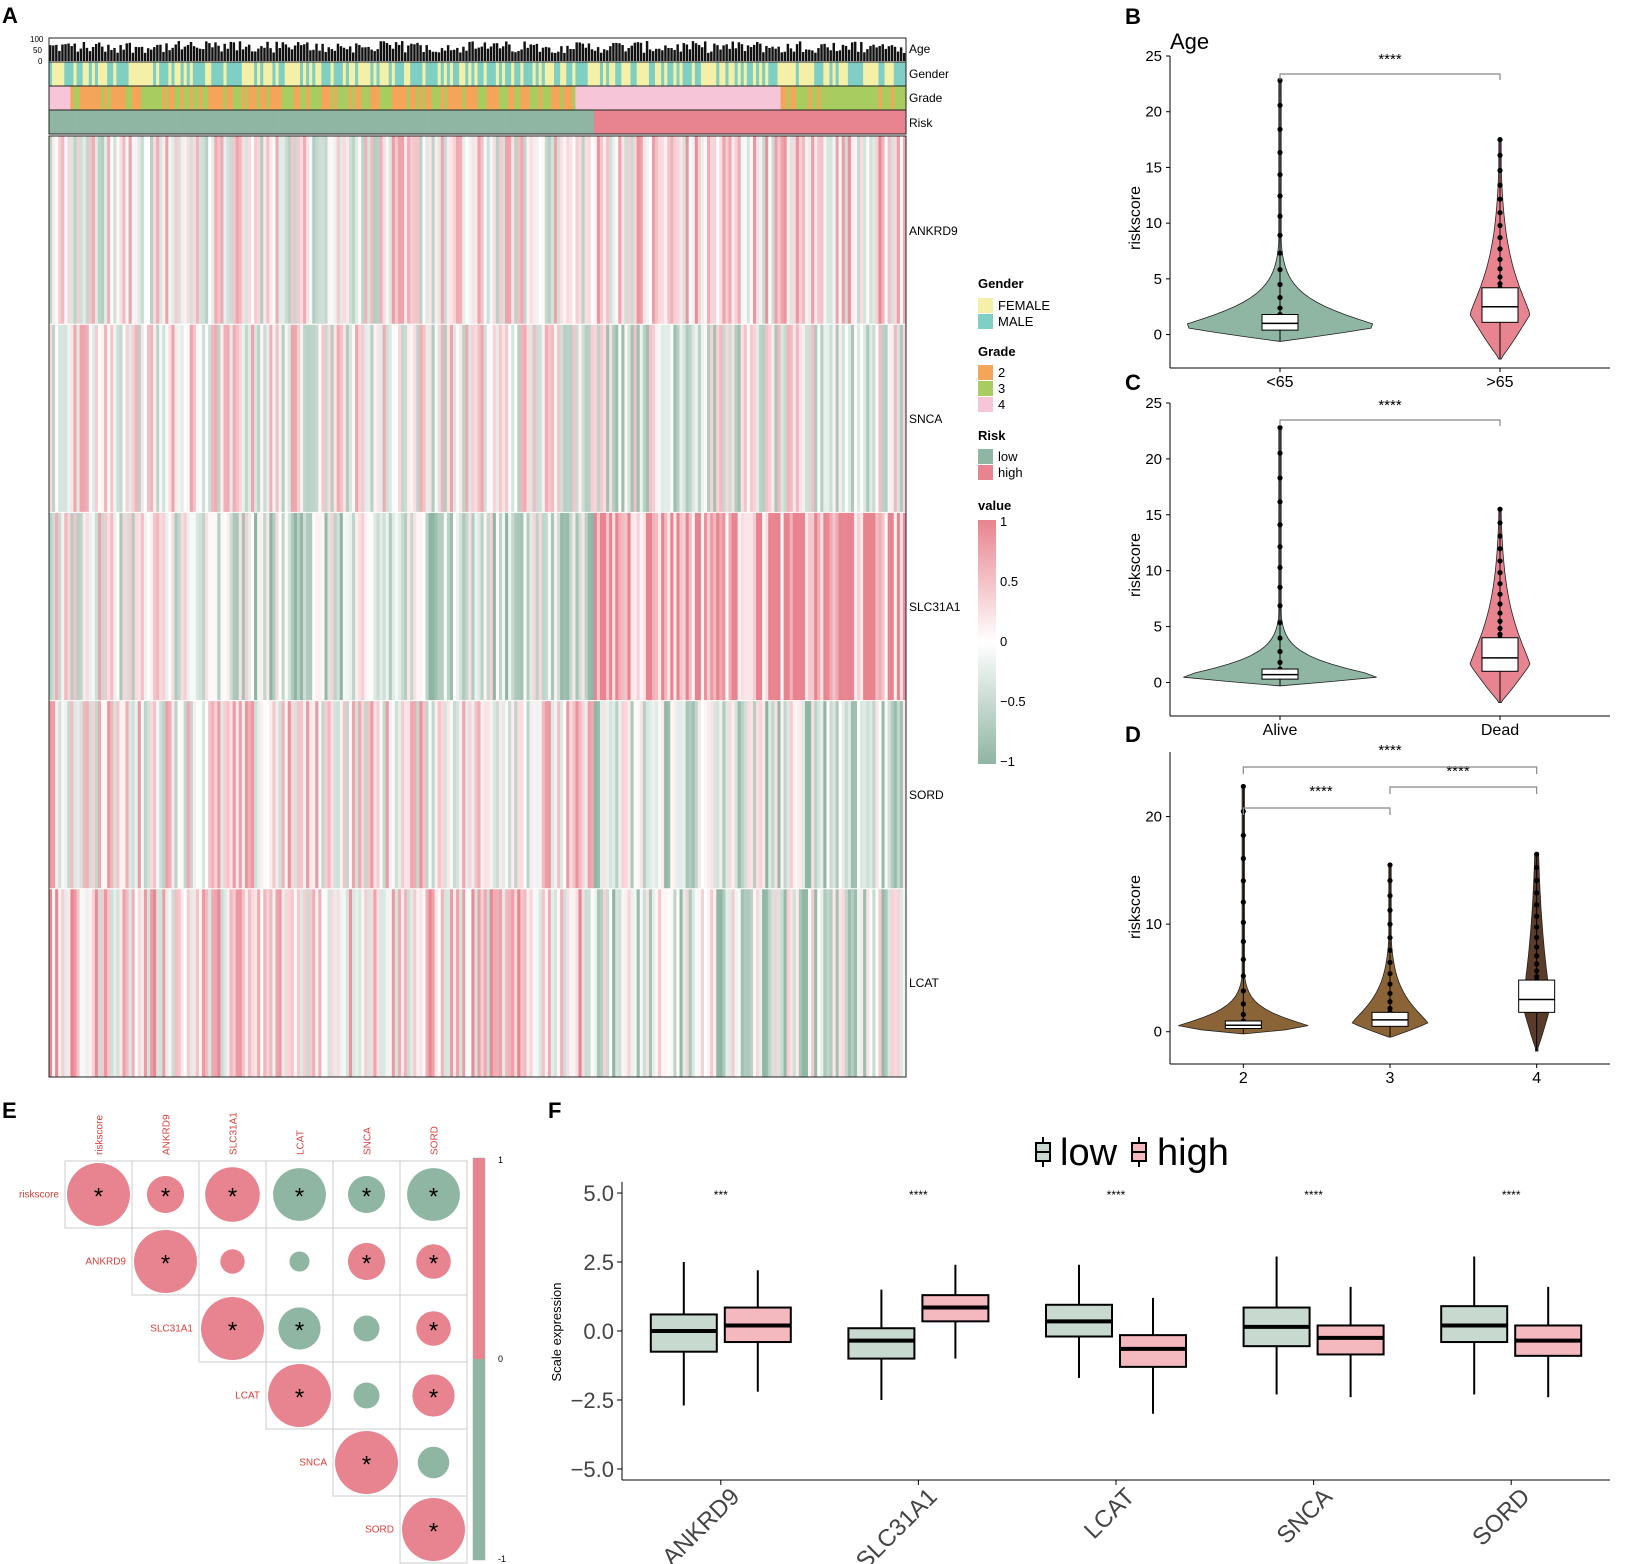  Describe the element at coordinates (433, 1261) in the screenshot. I see `corr-circle` at that location.